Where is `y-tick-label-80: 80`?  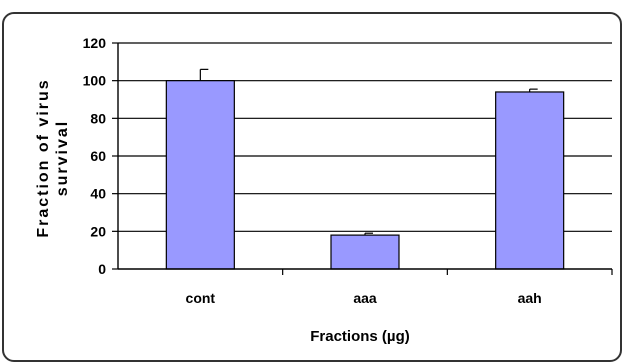
y-tick-label-80: 80 is located at coordinates (98, 118).